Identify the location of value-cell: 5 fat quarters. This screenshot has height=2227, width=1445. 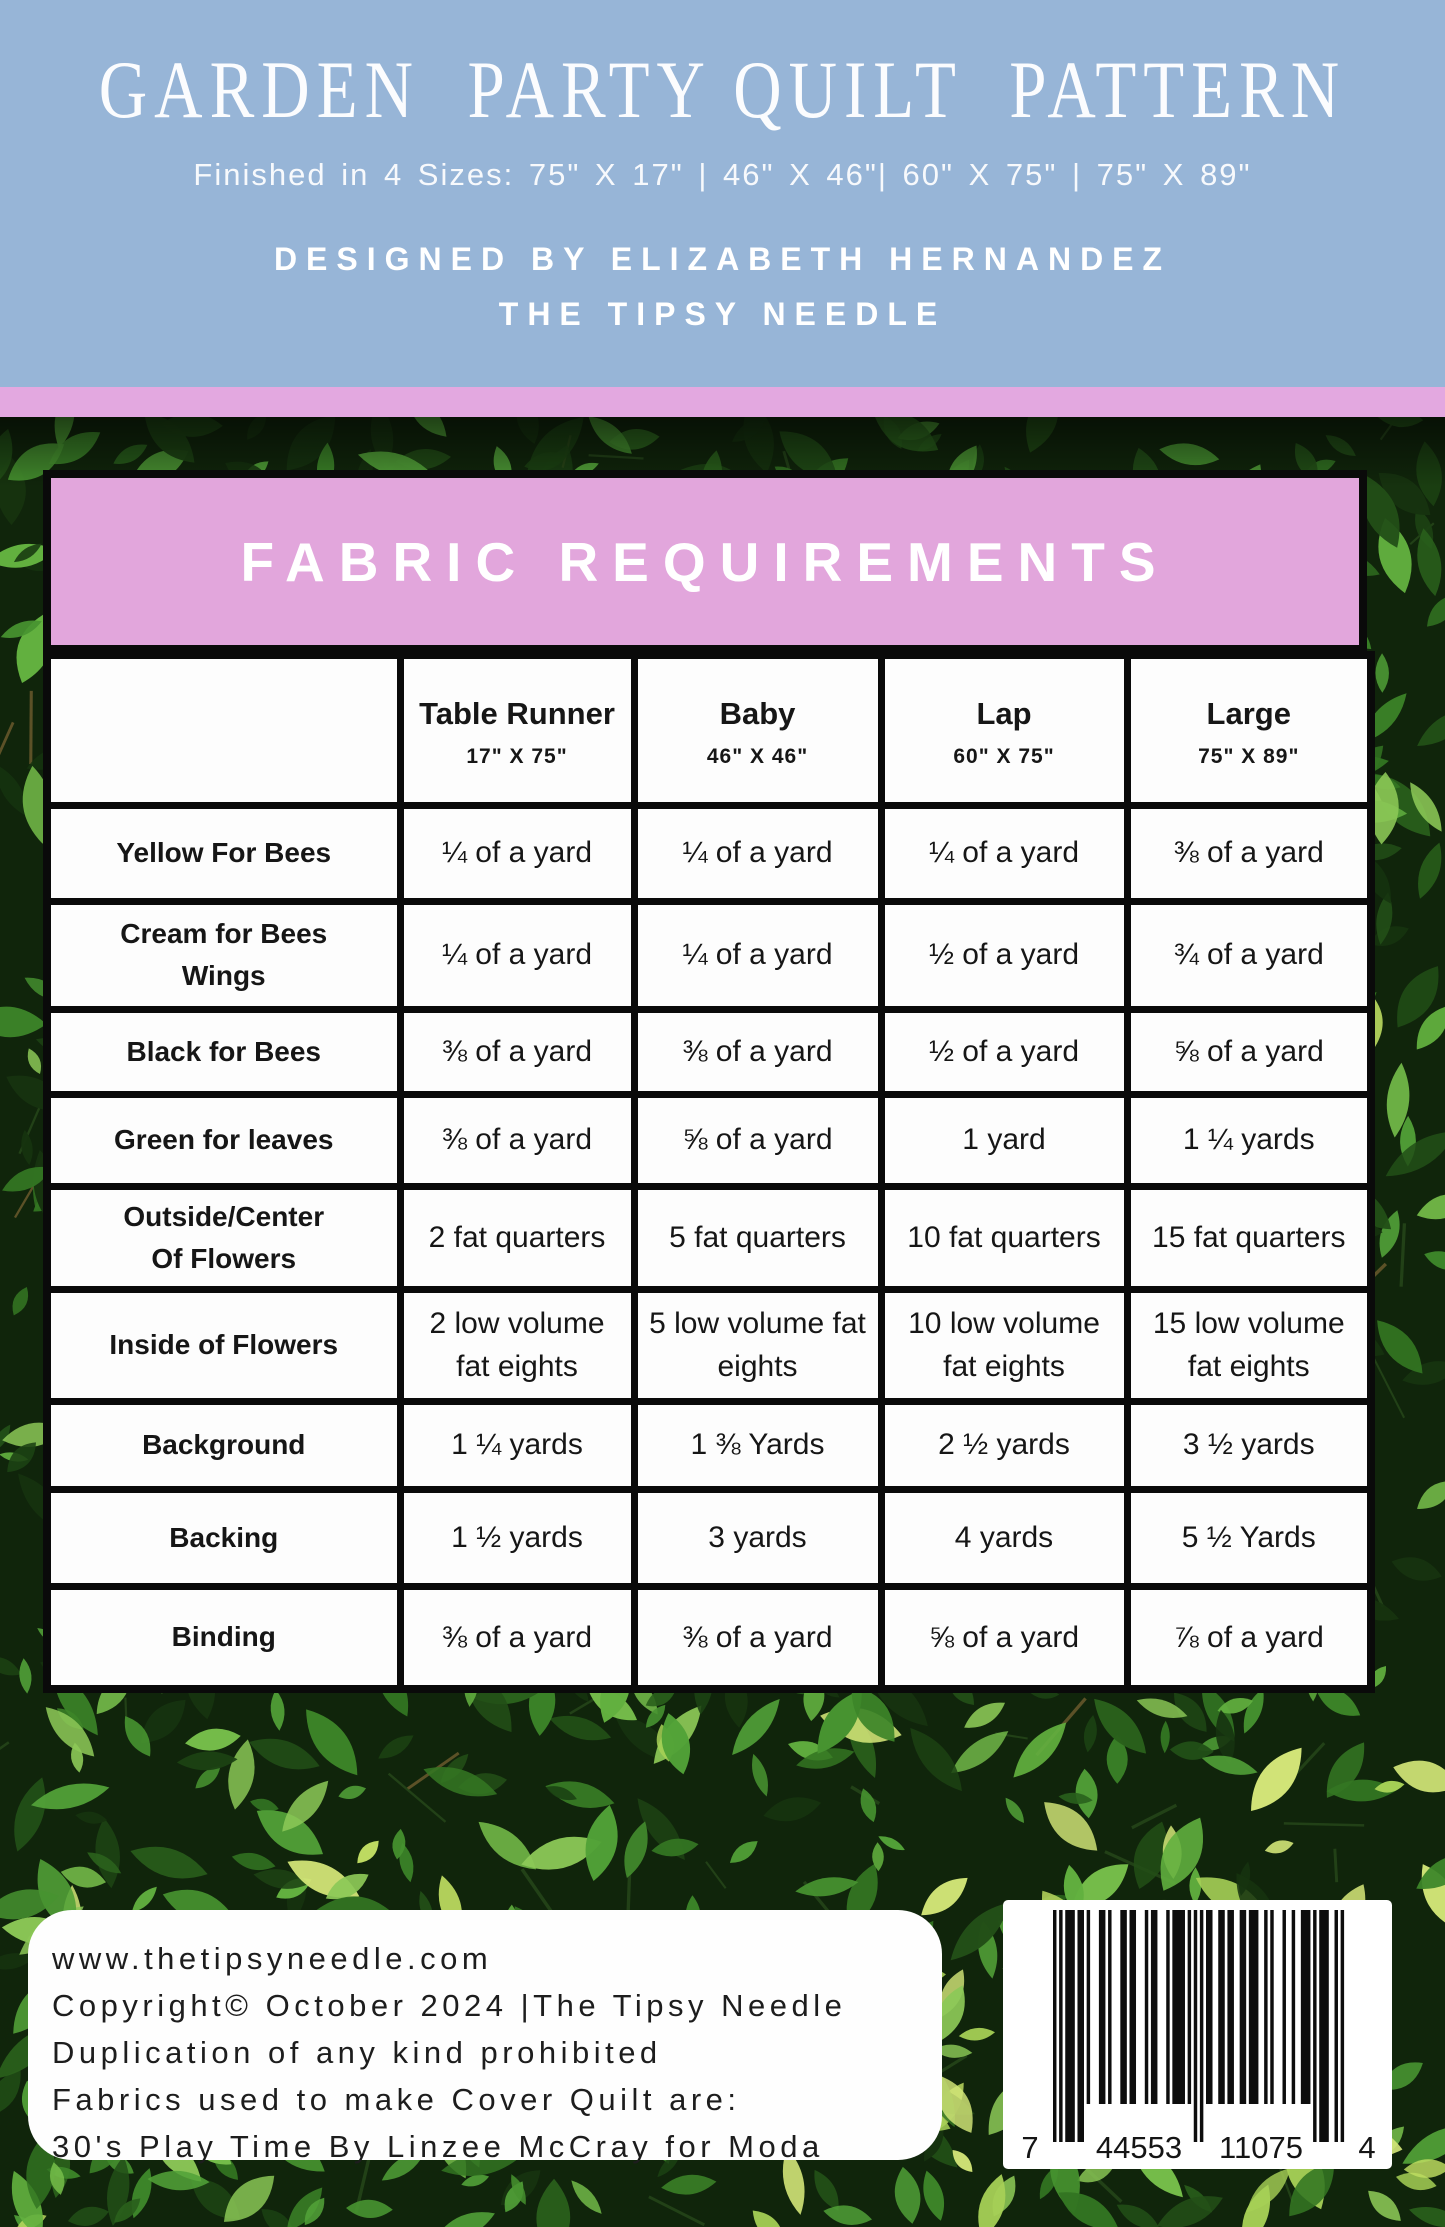
(757, 1237).